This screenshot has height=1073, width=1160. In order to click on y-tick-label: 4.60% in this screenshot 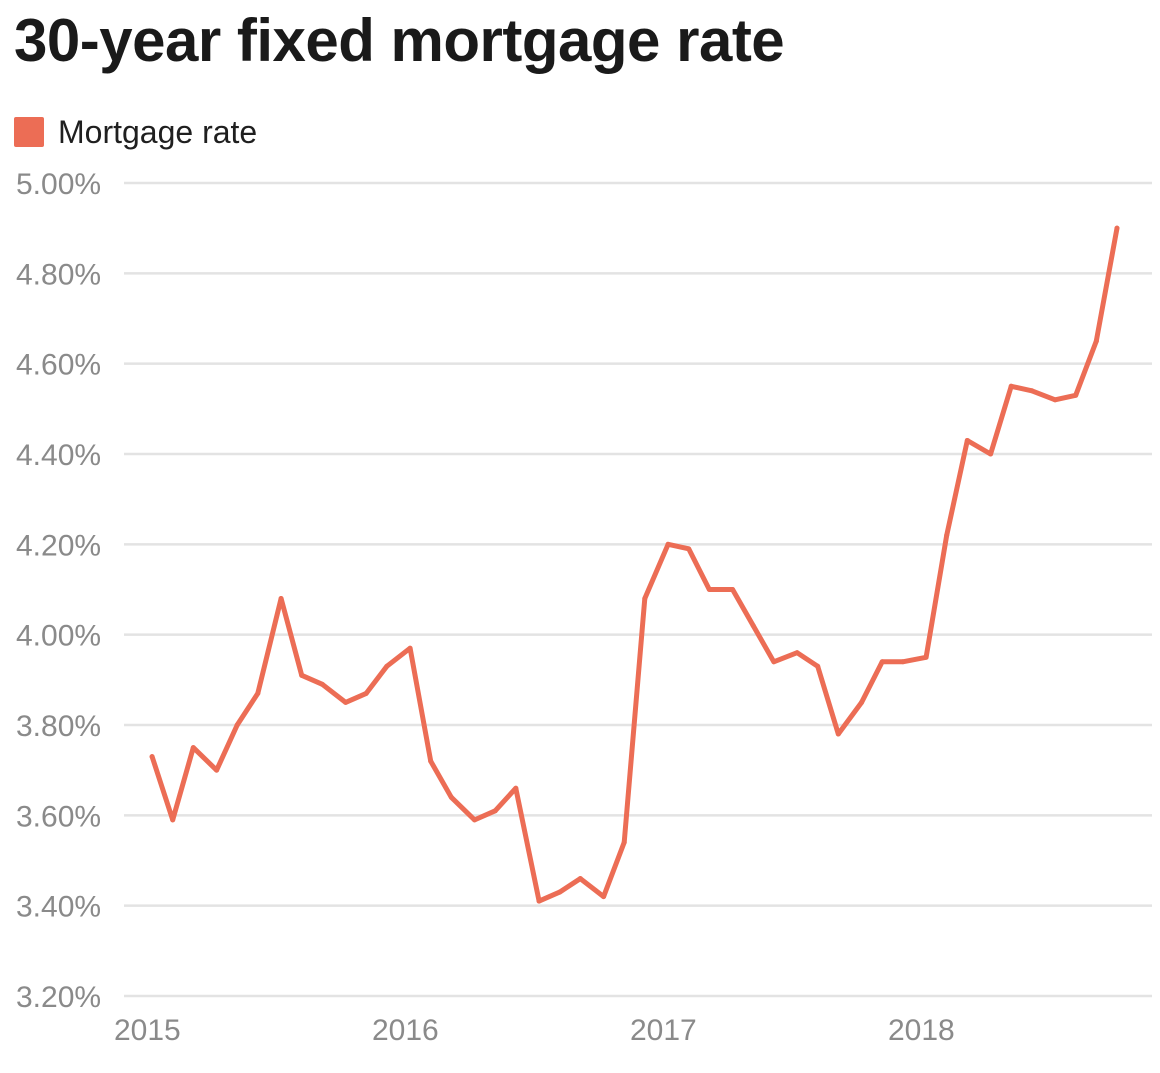, I will do `click(58, 365)`.